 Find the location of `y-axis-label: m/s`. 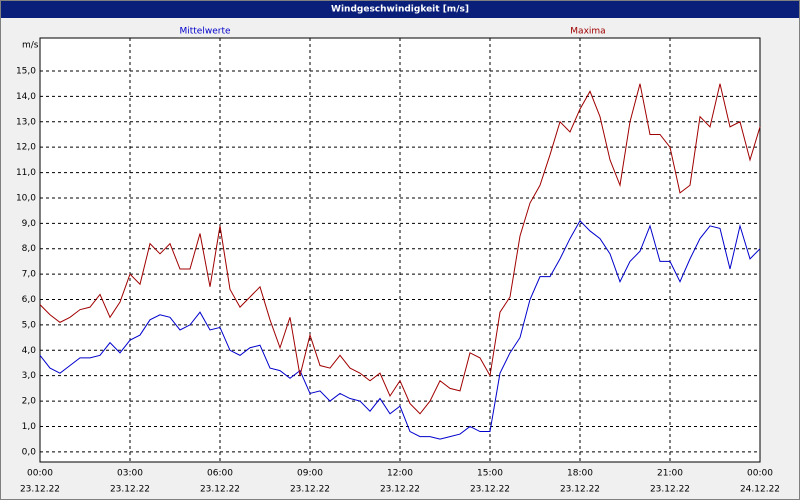

y-axis-label: m/s is located at coordinates (30, 46).